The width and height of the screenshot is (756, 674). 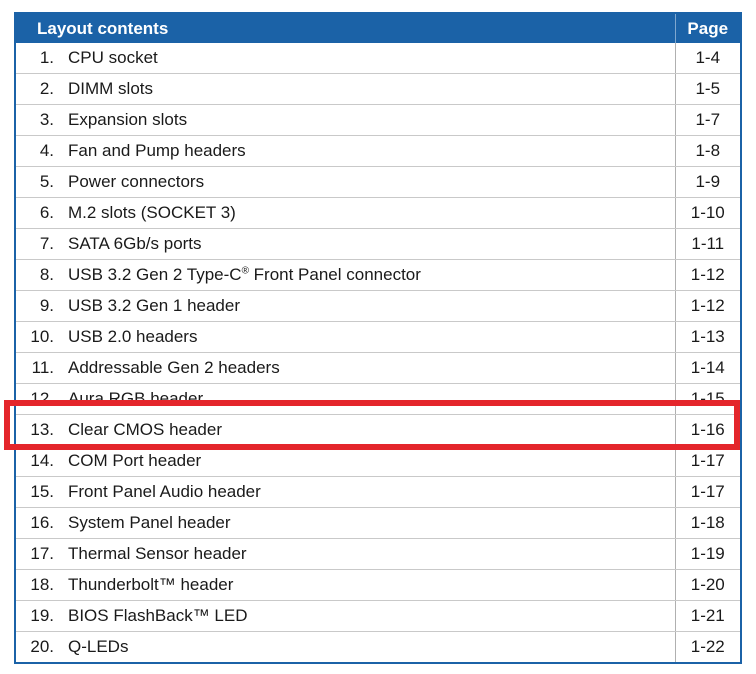 I want to click on table-row: 11. Addressable Gen 2 headers 1-14, so click(x=378, y=368).